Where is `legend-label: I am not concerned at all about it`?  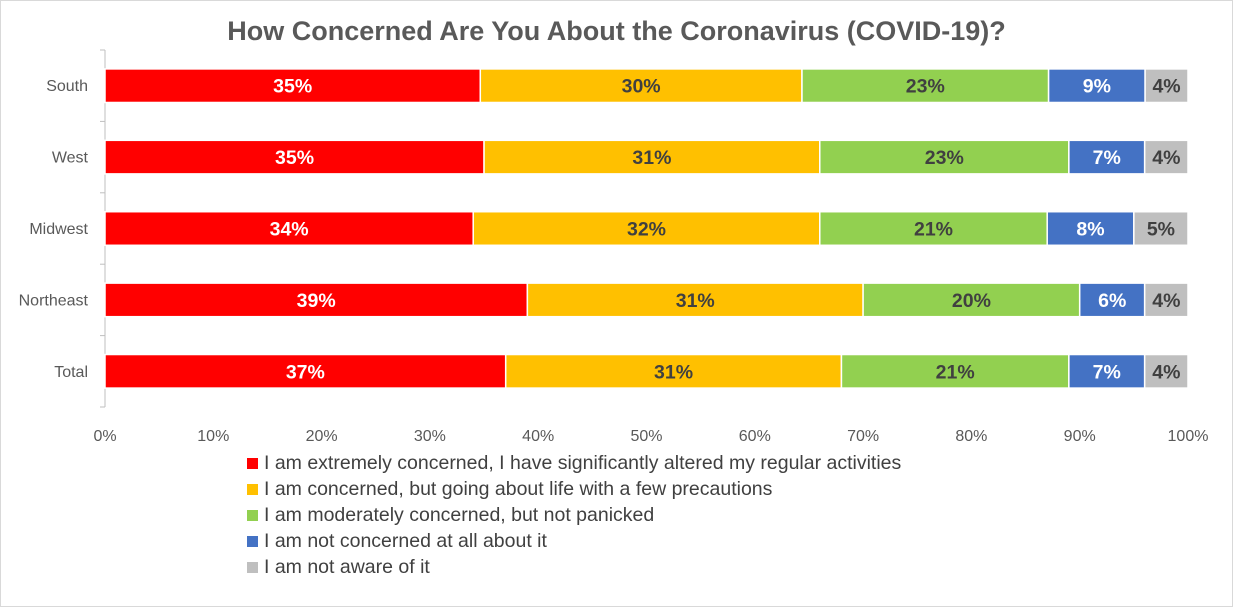
legend-label: I am not concerned at all about it is located at coordinates (405, 540).